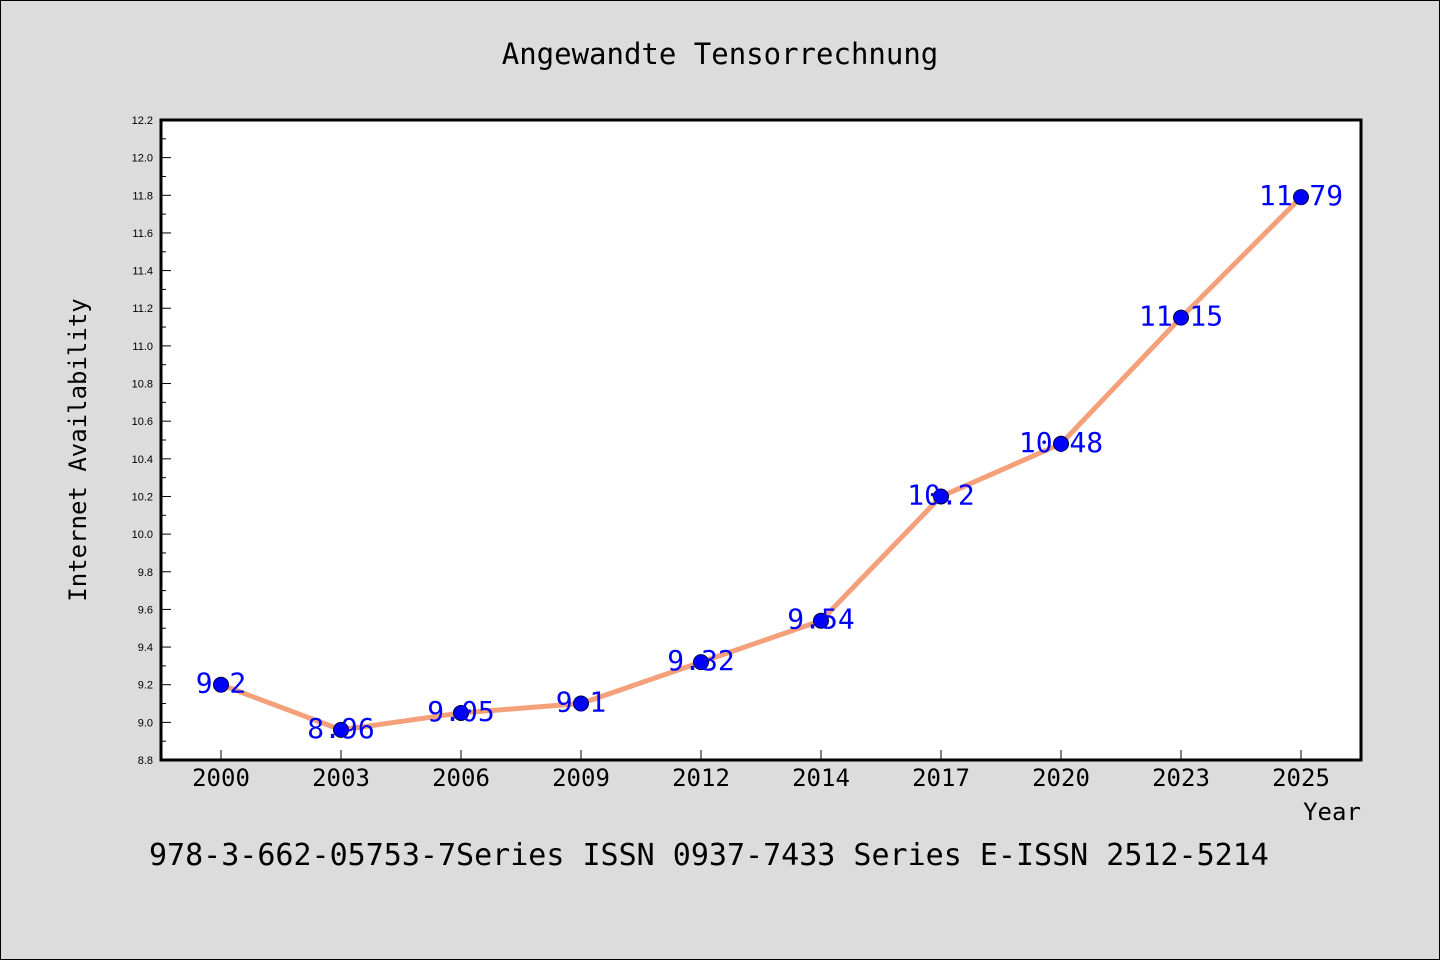 The image size is (1440, 960). I want to click on x-tick-label: 2012, so click(701, 778).